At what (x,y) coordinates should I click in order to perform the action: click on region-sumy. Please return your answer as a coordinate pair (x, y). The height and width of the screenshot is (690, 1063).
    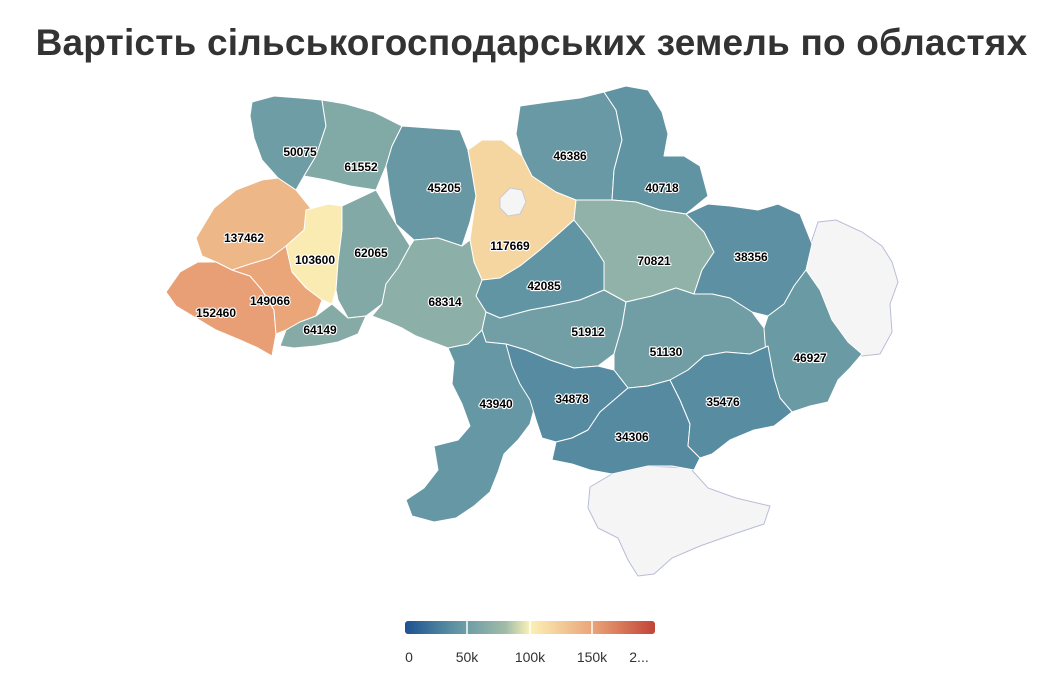
    Looking at the image, I should click on (656, 150).